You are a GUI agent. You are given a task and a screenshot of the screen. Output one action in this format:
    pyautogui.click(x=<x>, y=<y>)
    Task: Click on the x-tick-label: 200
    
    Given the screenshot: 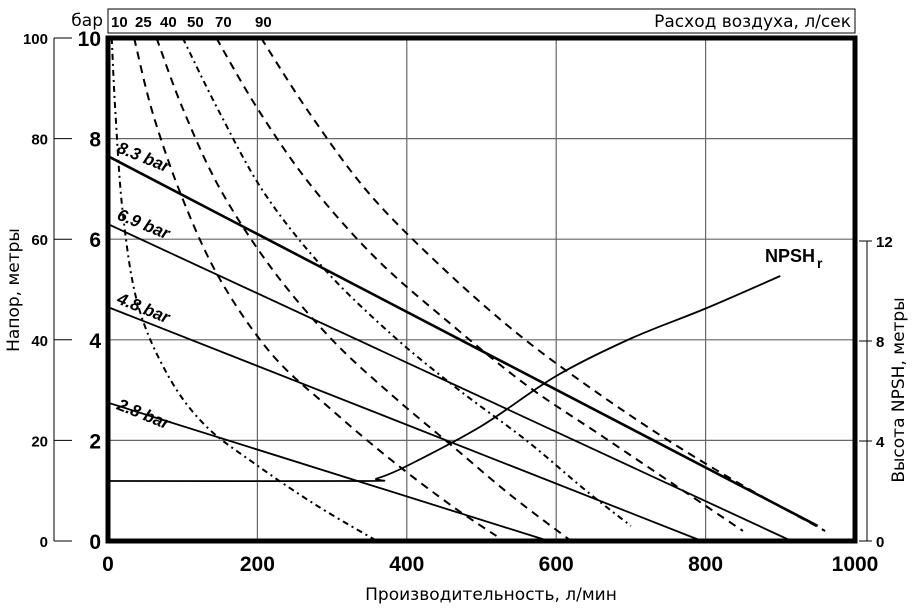 What is the action you would take?
    pyautogui.click(x=257, y=564)
    